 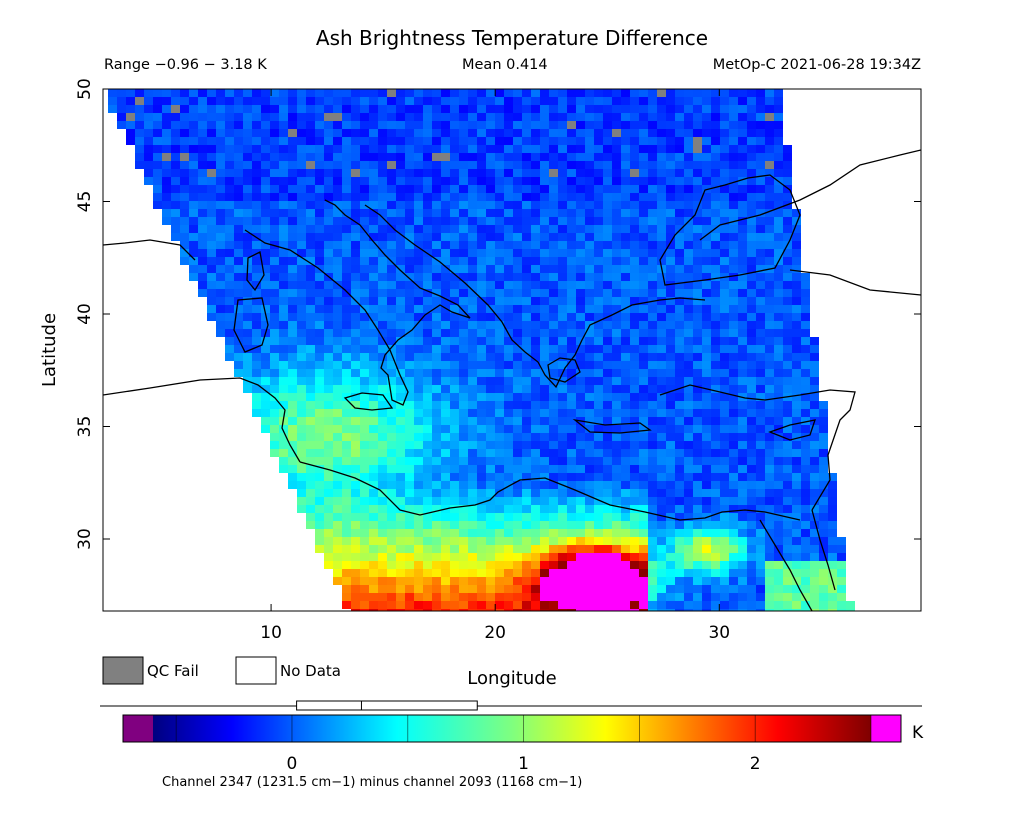 What do you see at coordinates (185, 65) in the screenshot?
I see `range-readout: Range −0.96 − 3.18 K` at bounding box center [185, 65].